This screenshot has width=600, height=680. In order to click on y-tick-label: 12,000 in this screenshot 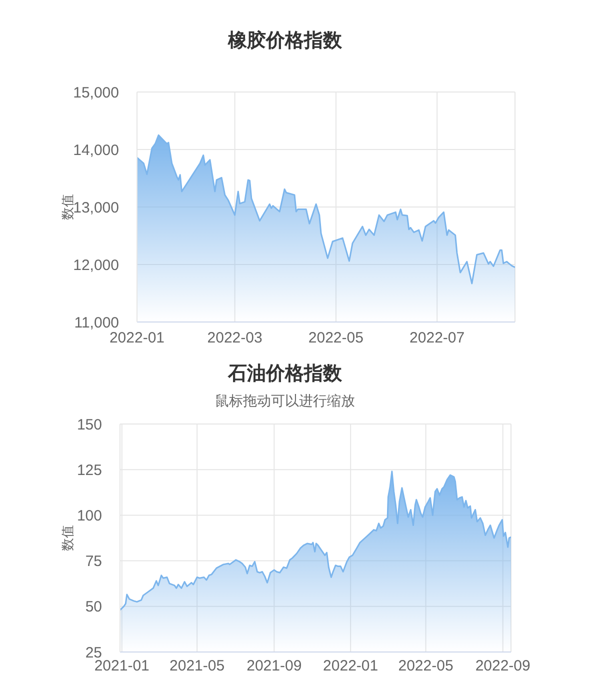, I will do `click(96, 265)`.